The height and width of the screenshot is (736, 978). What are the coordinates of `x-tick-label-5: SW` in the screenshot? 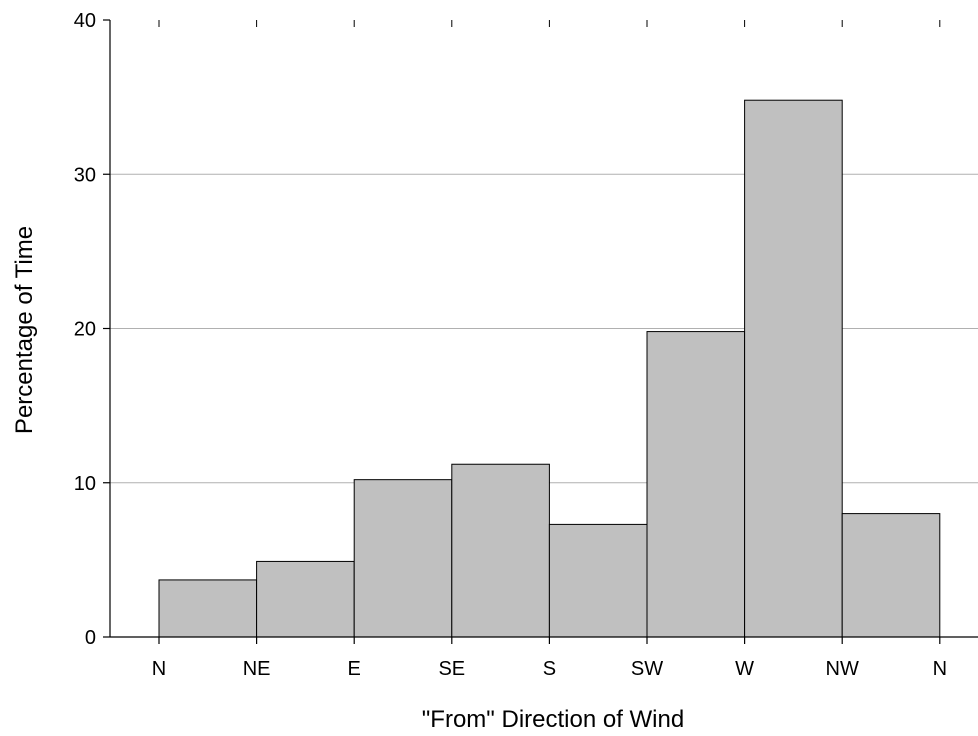 It's located at (647, 669).